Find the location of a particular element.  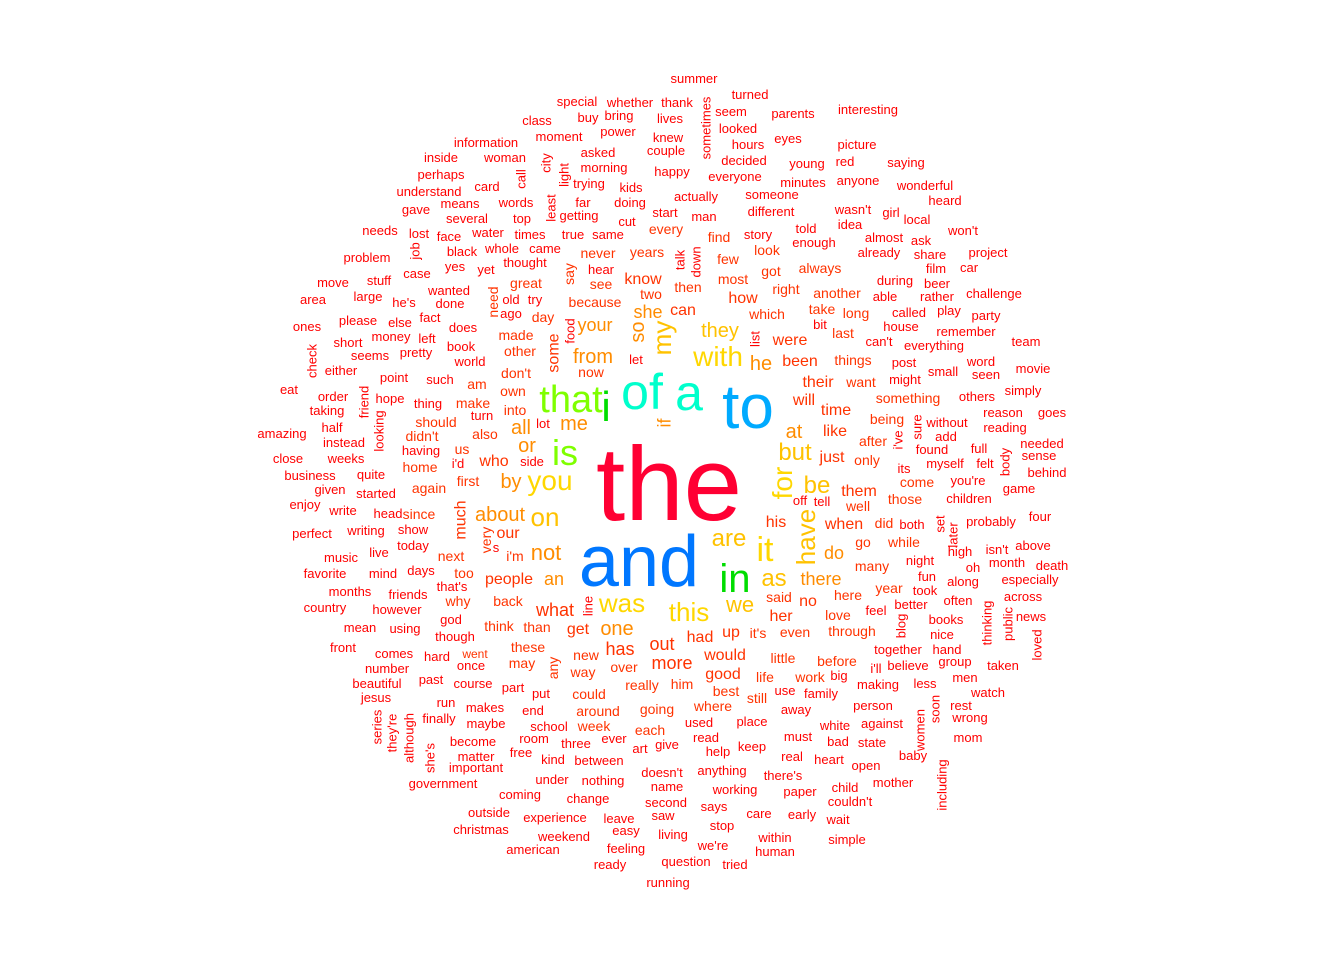

cloud-word-its: it's is located at coordinates (758, 633).